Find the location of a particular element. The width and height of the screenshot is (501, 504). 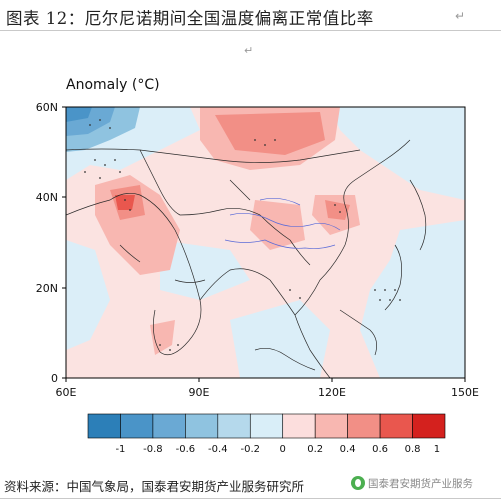

lon-label: 120E is located at coordinates (332, 392).